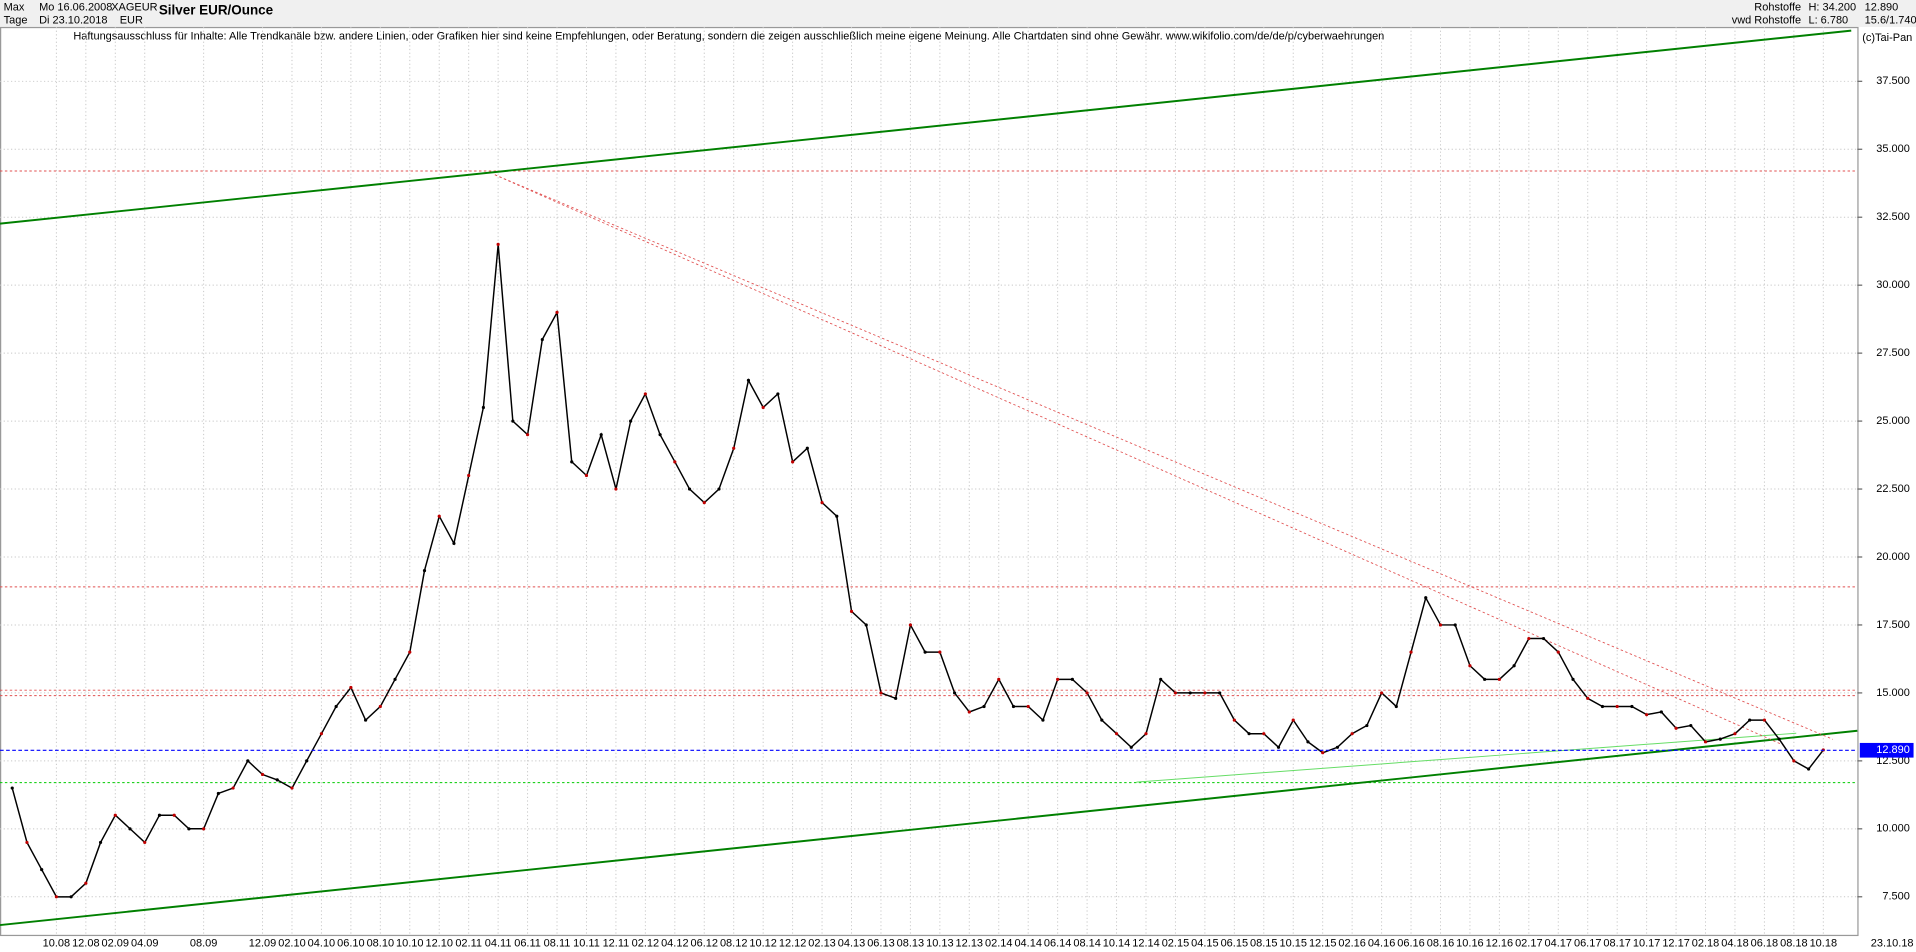  Describe the element at coordinates (616, 943) in the screenshot. I see `x-tick-label: 12.11` at that location.